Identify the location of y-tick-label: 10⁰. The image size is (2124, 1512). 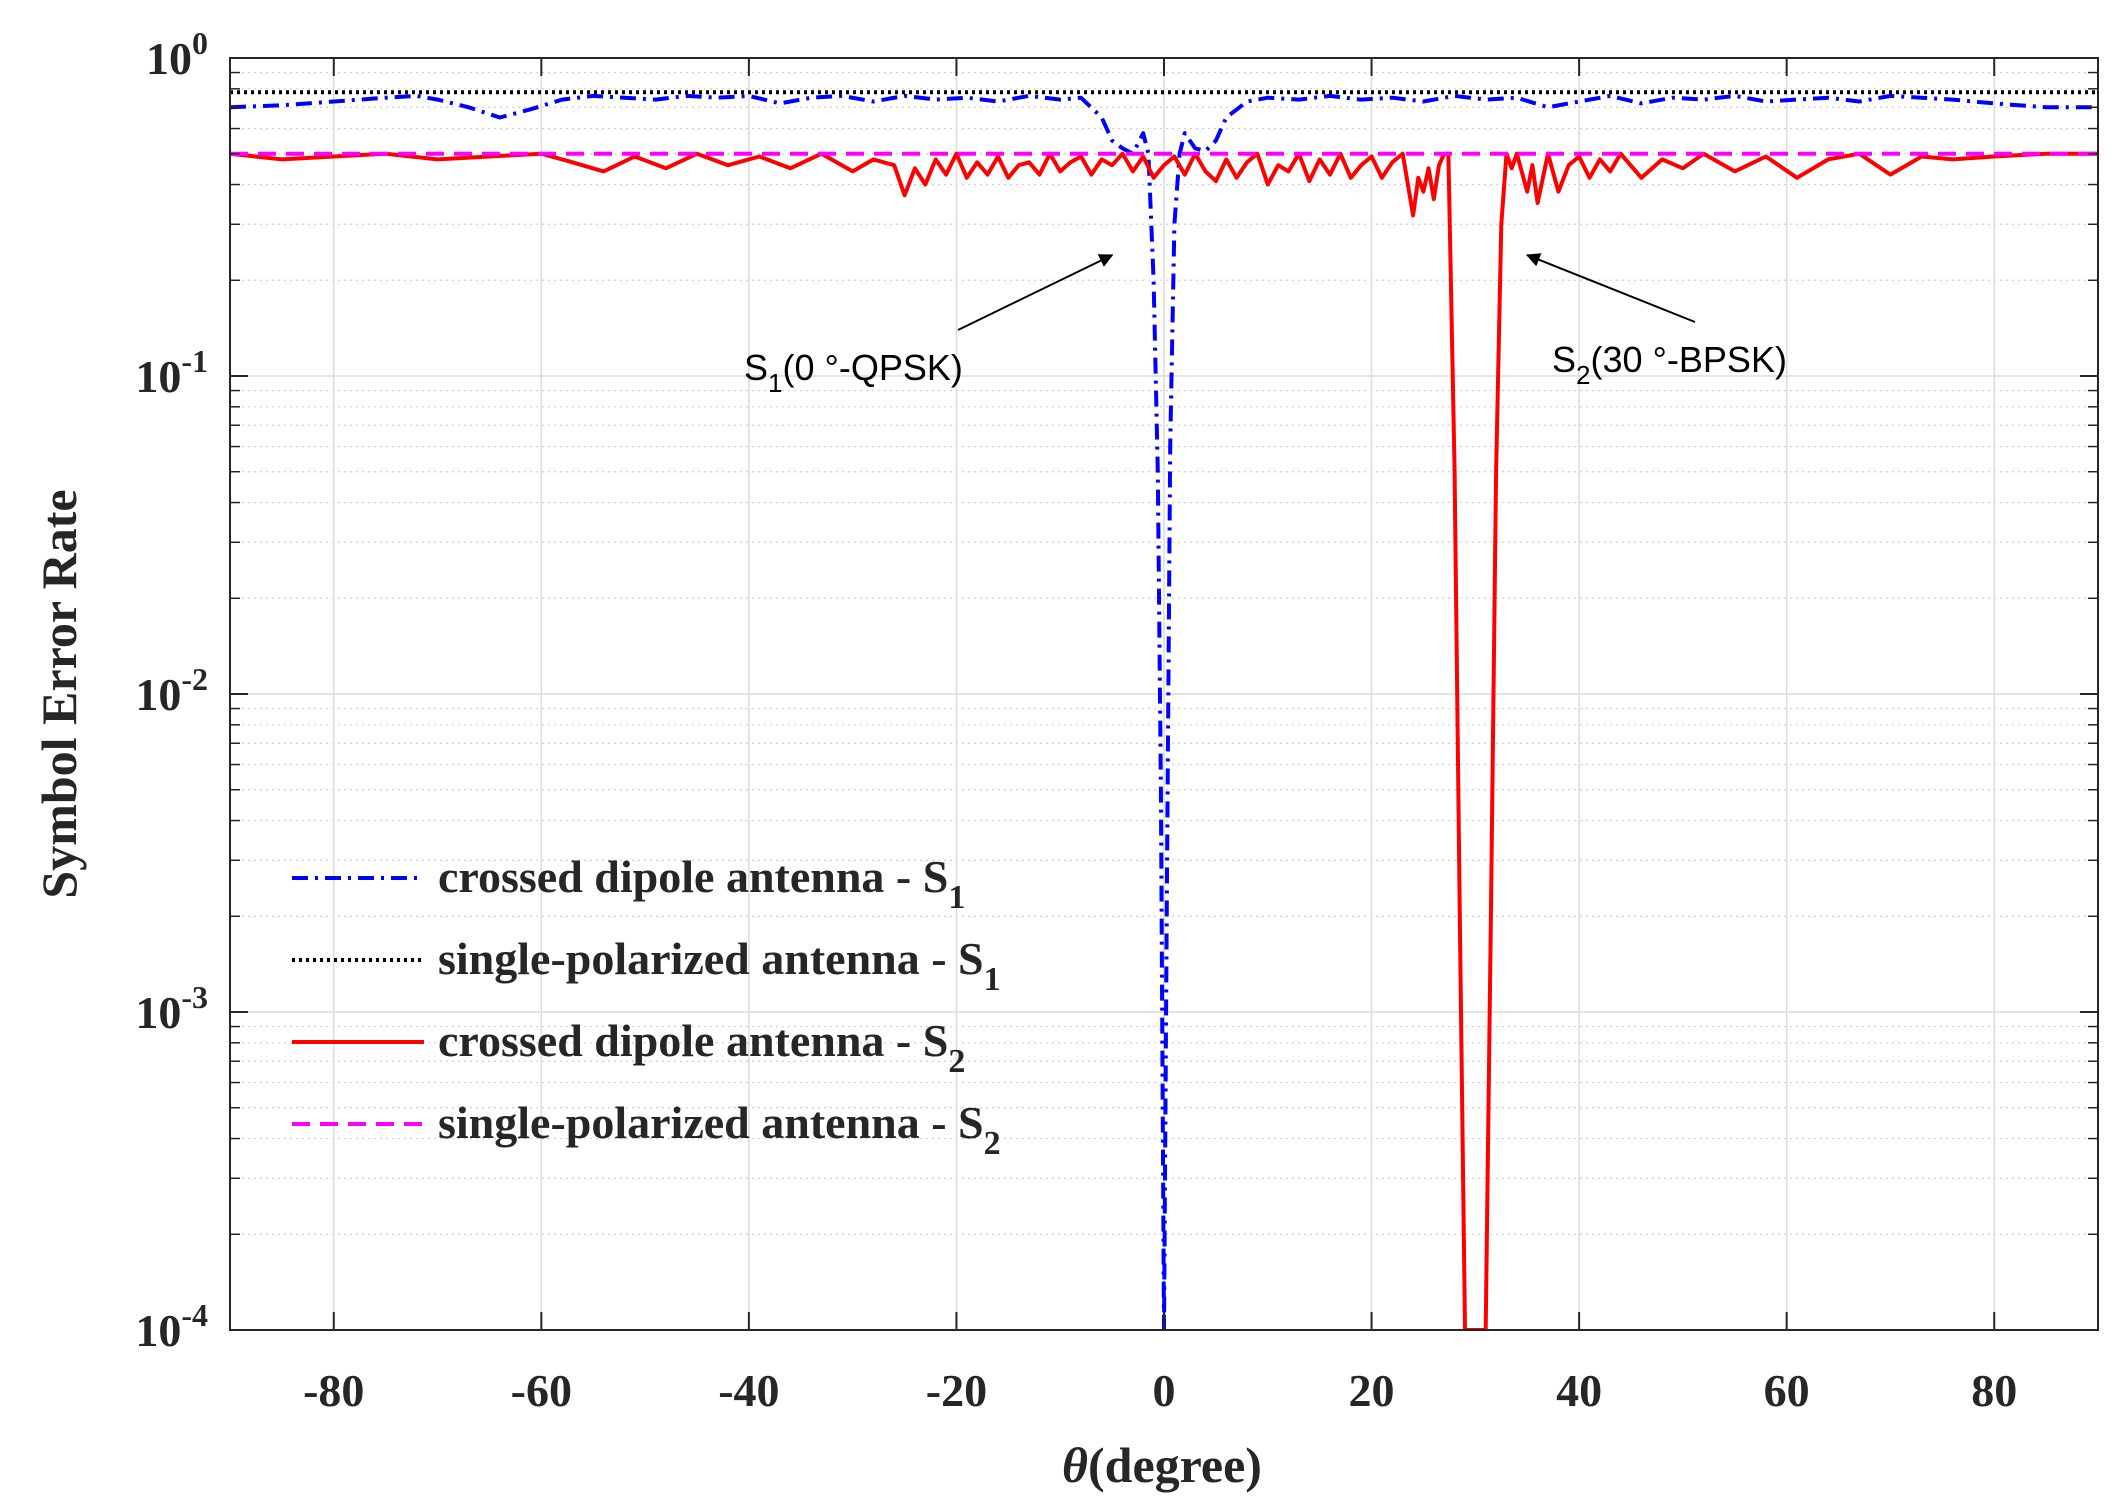
(177, 54).